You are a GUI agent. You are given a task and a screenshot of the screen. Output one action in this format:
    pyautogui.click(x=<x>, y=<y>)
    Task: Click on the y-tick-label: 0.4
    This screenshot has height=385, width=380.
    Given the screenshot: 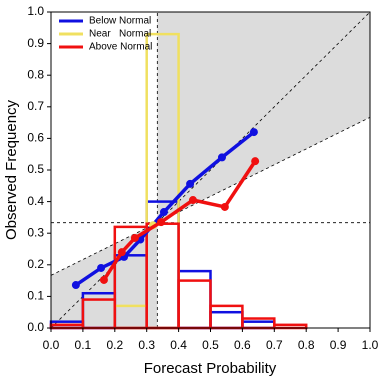 What is the action you would take?
    pyautogui.click(x=35, y=201)
    